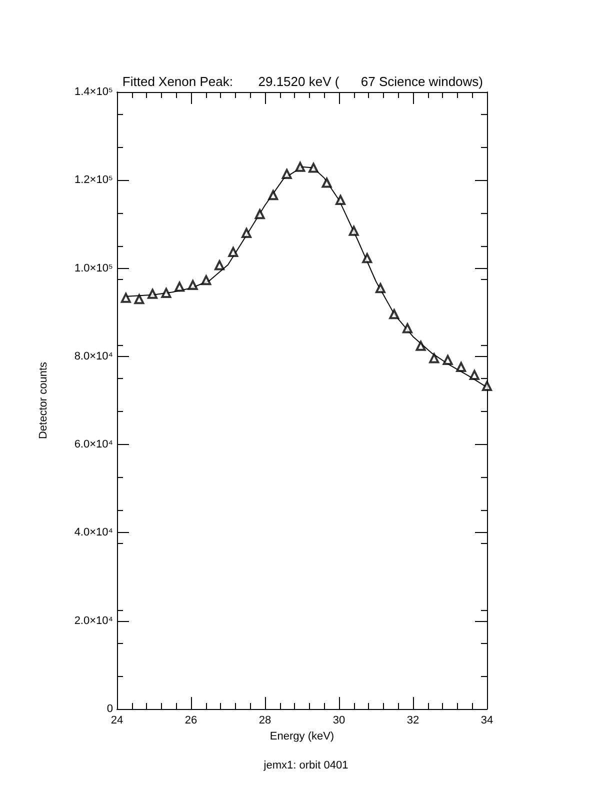  Describe the element at coordinates (94, 356) in the screenshot. I see `y-tick-label: 8.0×10⁴` at that location.